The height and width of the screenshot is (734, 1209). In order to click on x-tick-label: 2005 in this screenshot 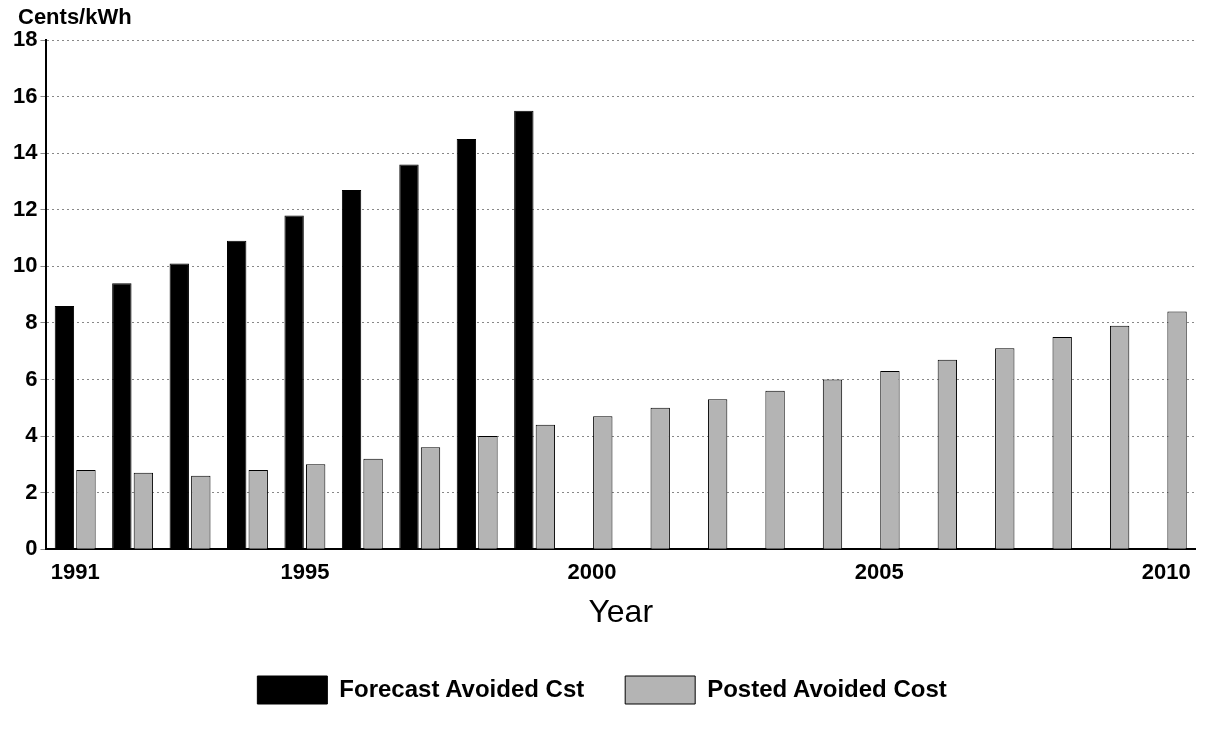, I will do `click(879, 572)`.